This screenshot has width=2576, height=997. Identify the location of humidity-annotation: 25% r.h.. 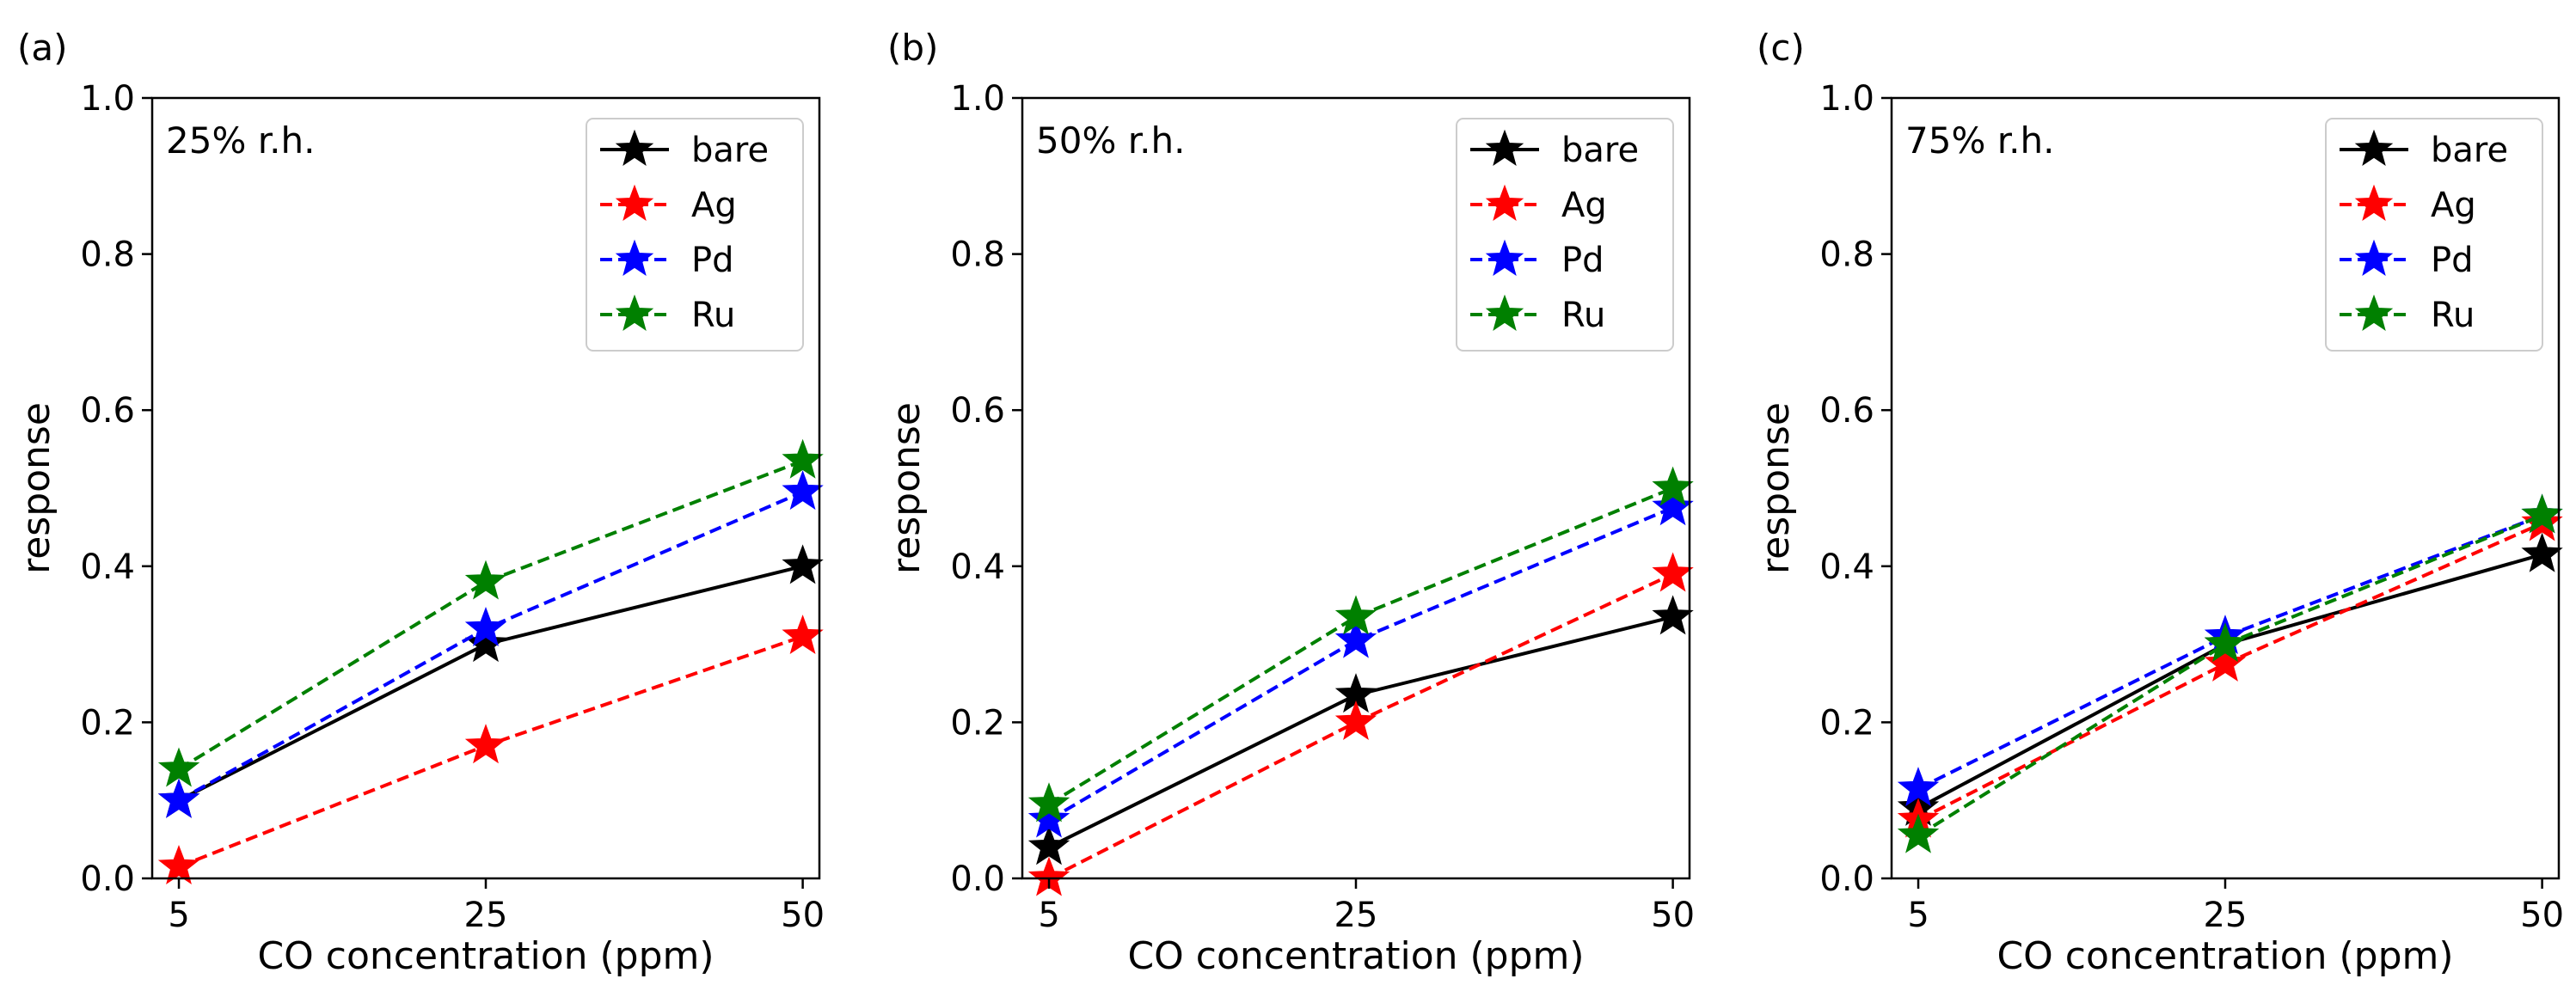
(240, 140).